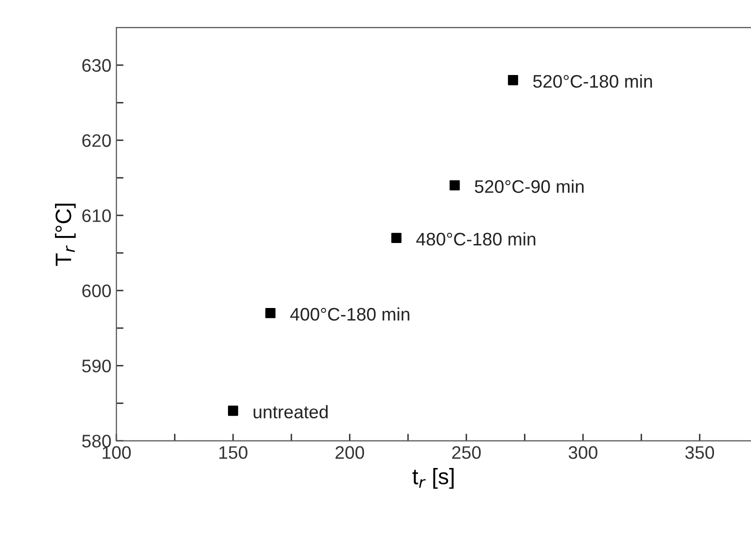 The height and width of the screenshot is (551, 751). Describe the element at coordinates (116, 452) in the screenshot. I see `x-tick-label: 100` at that location.